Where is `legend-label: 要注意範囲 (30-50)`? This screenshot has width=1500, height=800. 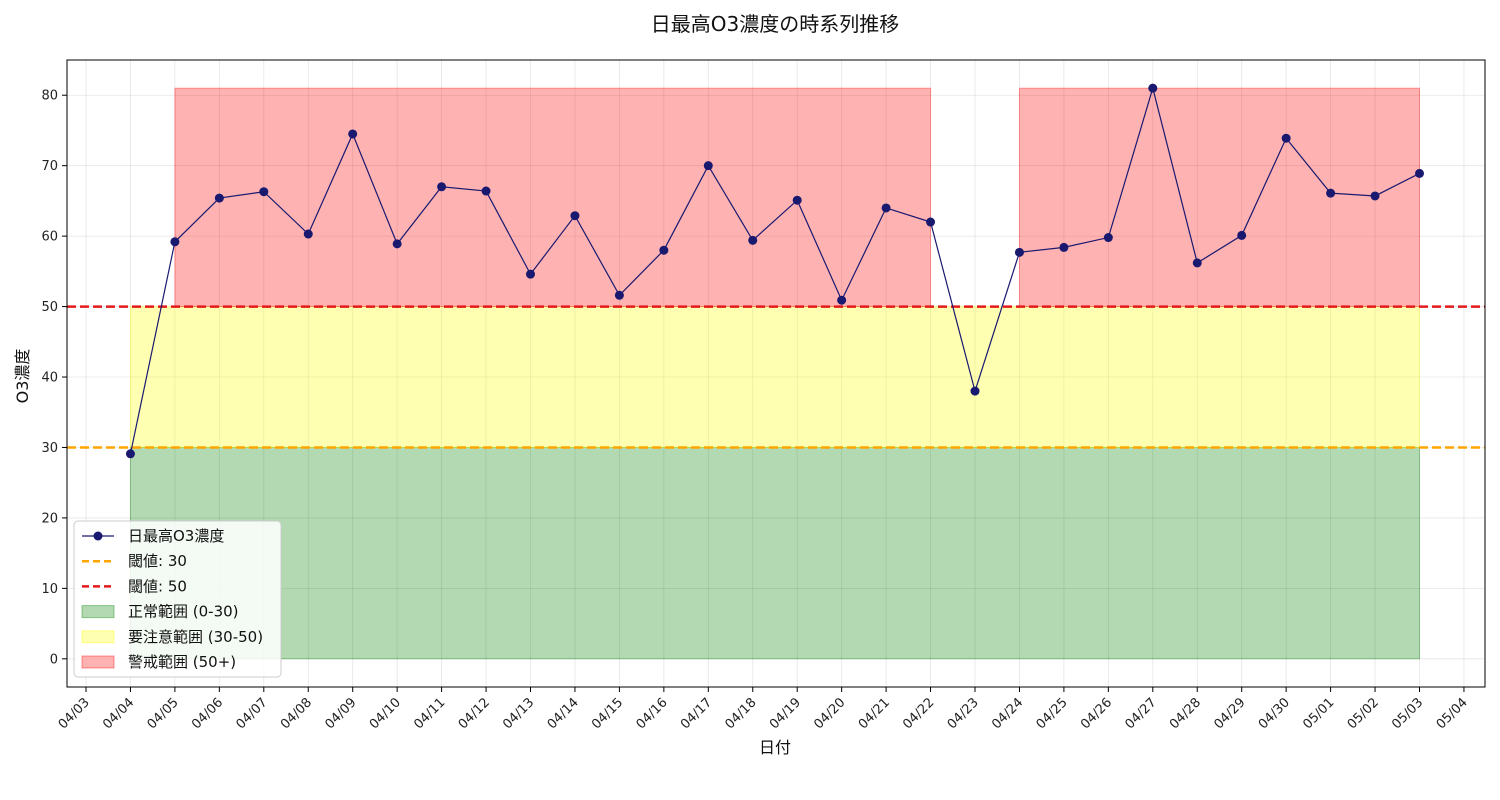
legend-label: 要注意範囲 (30-50) is located at coordinates (195, 637).